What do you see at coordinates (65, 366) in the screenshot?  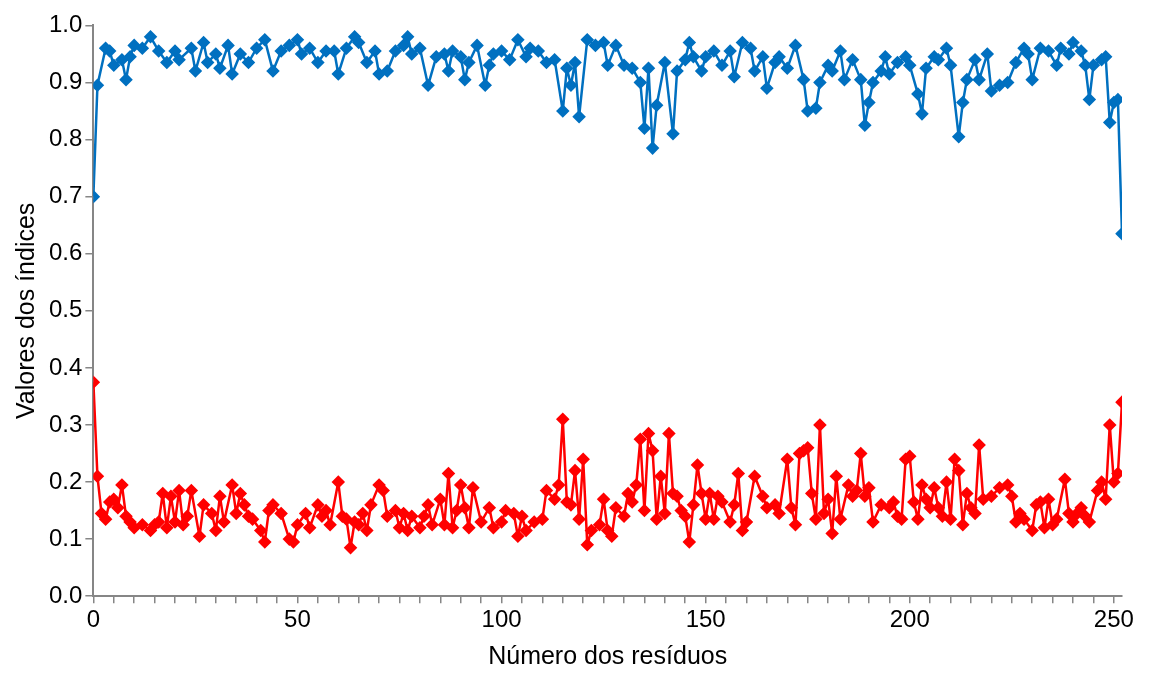 I see `y-tick-label: 0.4` at bounding box center [65, 366].